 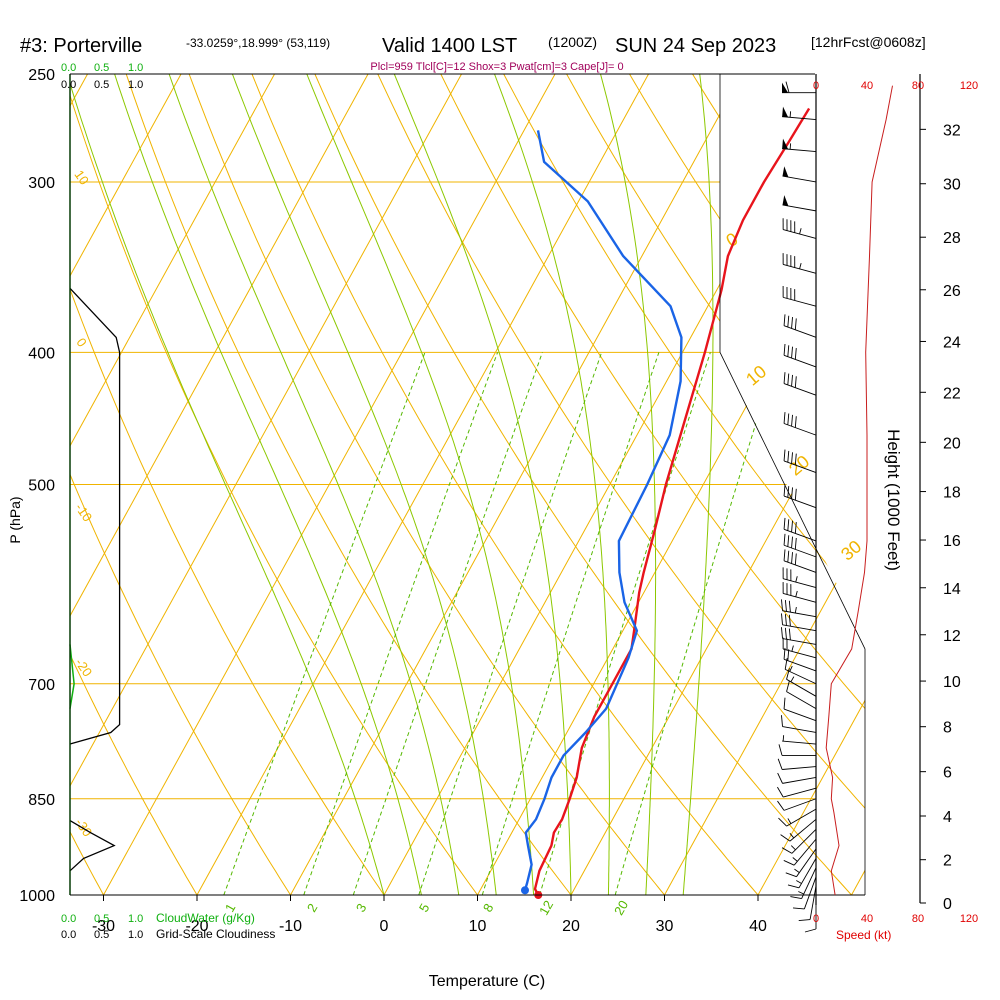 What do you see at coordinates (83, 512) in the screenshot?
I see `adiabat-label: -10` at bounding box center [83, 512].